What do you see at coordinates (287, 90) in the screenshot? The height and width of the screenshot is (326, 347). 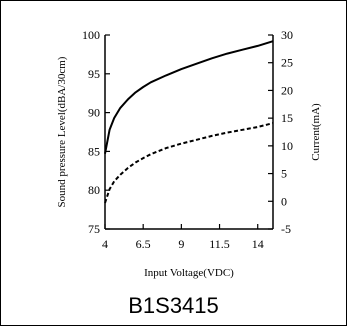 I see `y2-tick-label: 20` at bounding box center [287, 90].